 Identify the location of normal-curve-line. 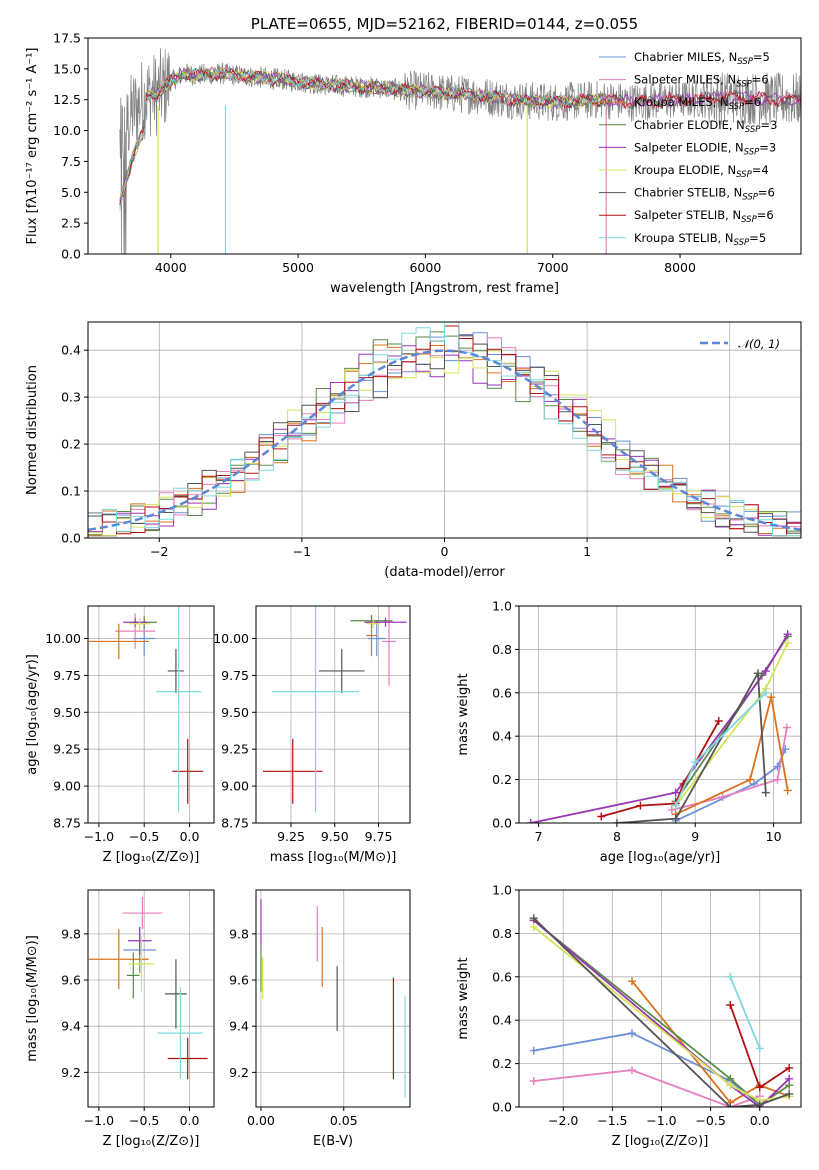
(444, 440).